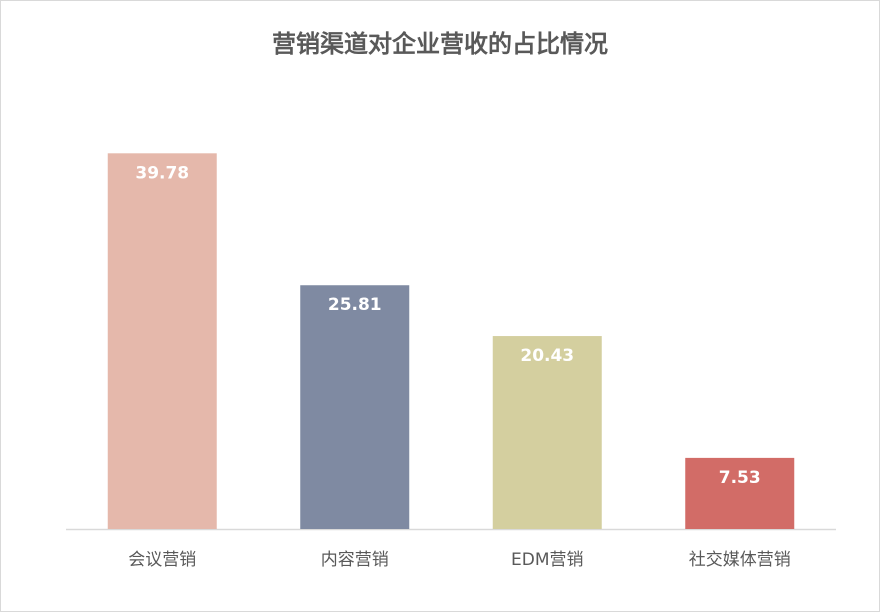  What do you see at coordinates (355, 305) in the screenshot?
I see `data-label: 25.81` at bounding box center [355, 305].